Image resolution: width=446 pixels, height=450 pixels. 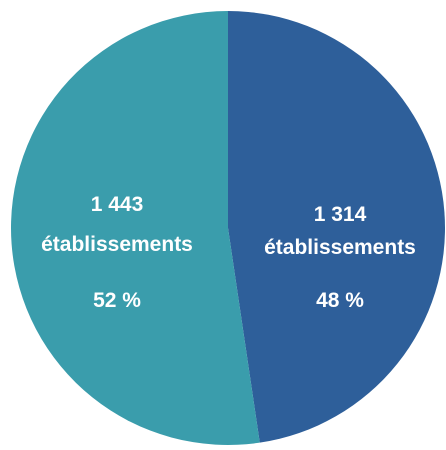 What do you see at coordinates (340, 214) in the screenshot?
I see `slice-0-count-label: 1 314` at bounding box center [340, 214].